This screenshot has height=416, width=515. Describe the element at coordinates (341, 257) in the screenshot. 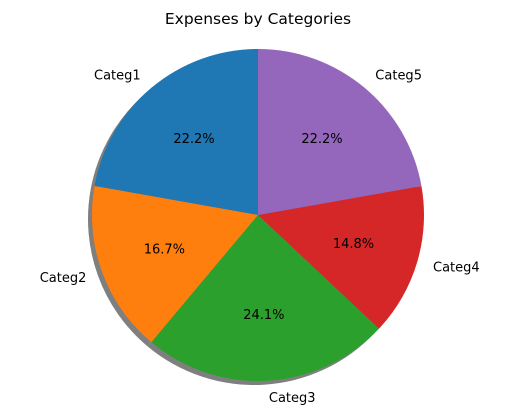

I see `pie-slice-categ4` at that location.